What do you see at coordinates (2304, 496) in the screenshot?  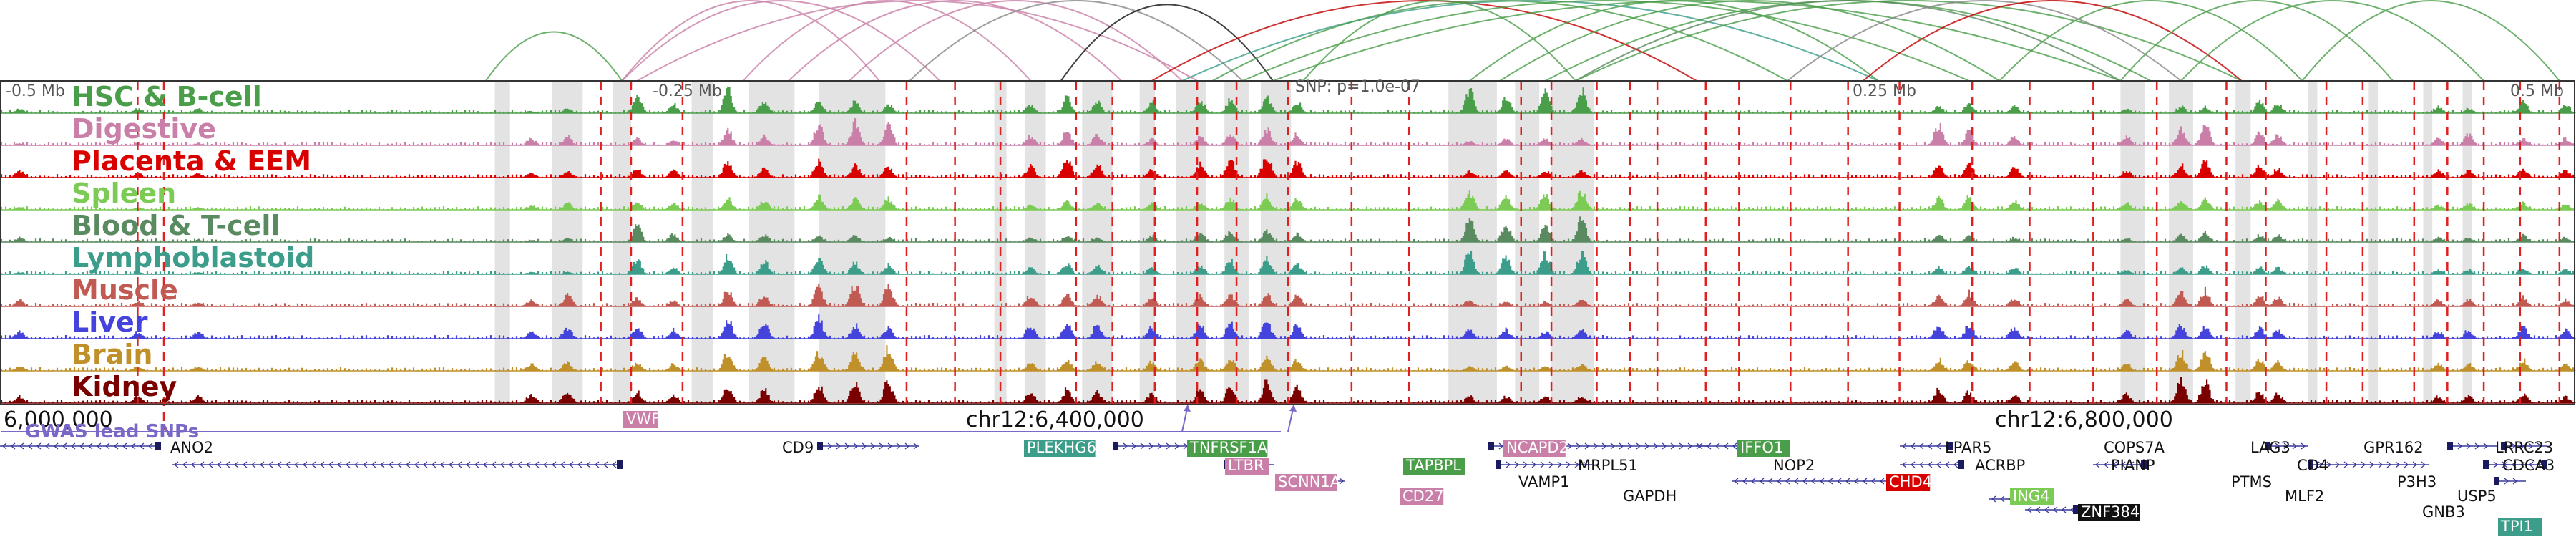 I see `gene-label: MLF2` at bounding box center [2304, 496].